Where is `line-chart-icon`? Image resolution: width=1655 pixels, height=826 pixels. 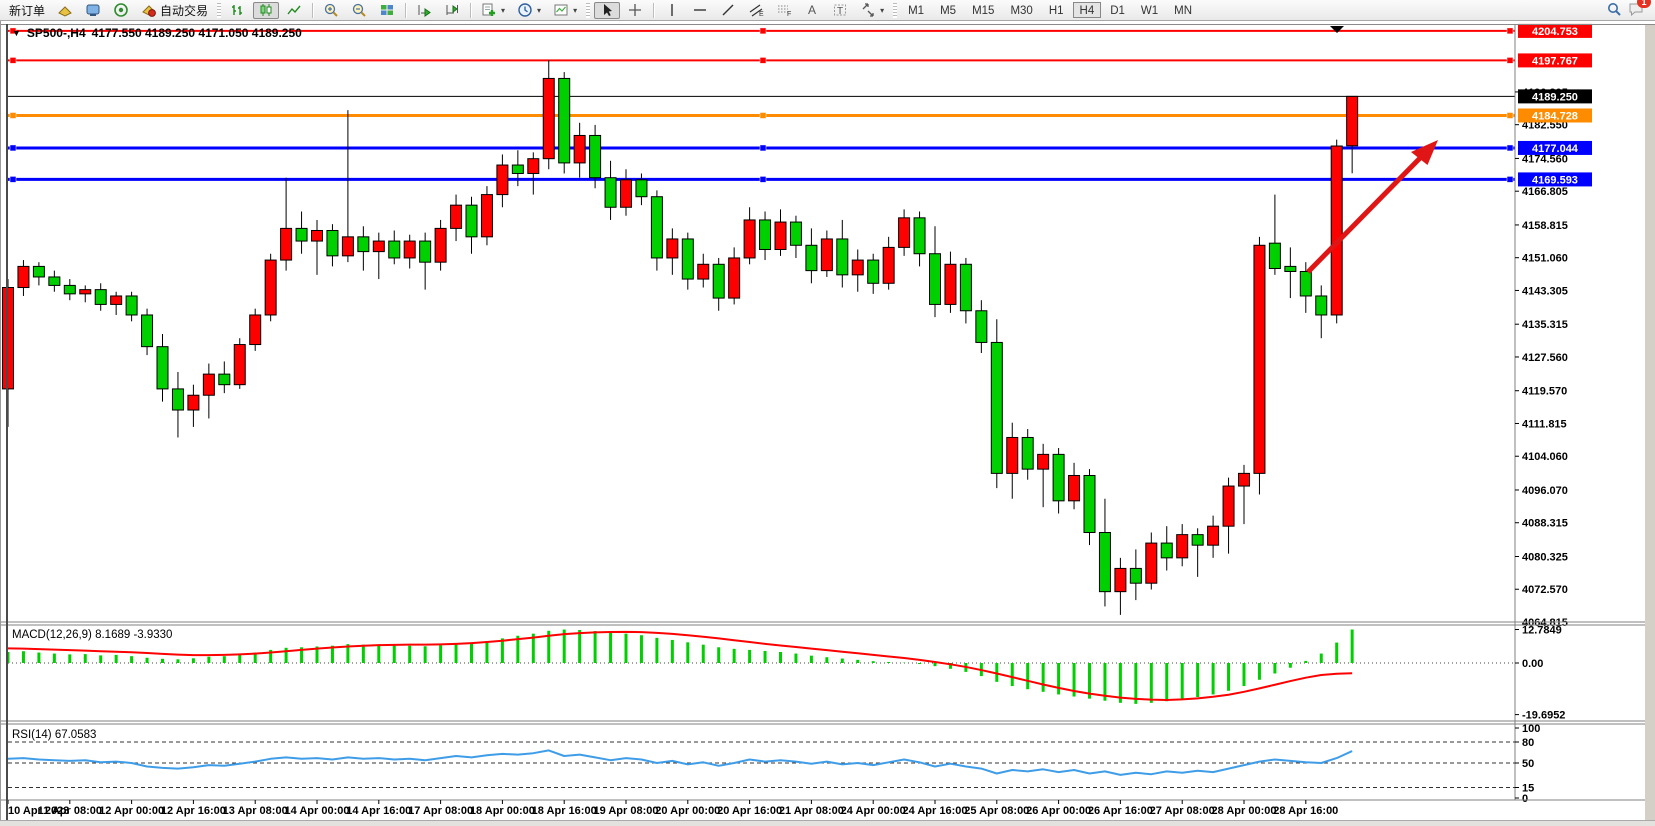 line-chart-icon is located at coordinates (294, 10).